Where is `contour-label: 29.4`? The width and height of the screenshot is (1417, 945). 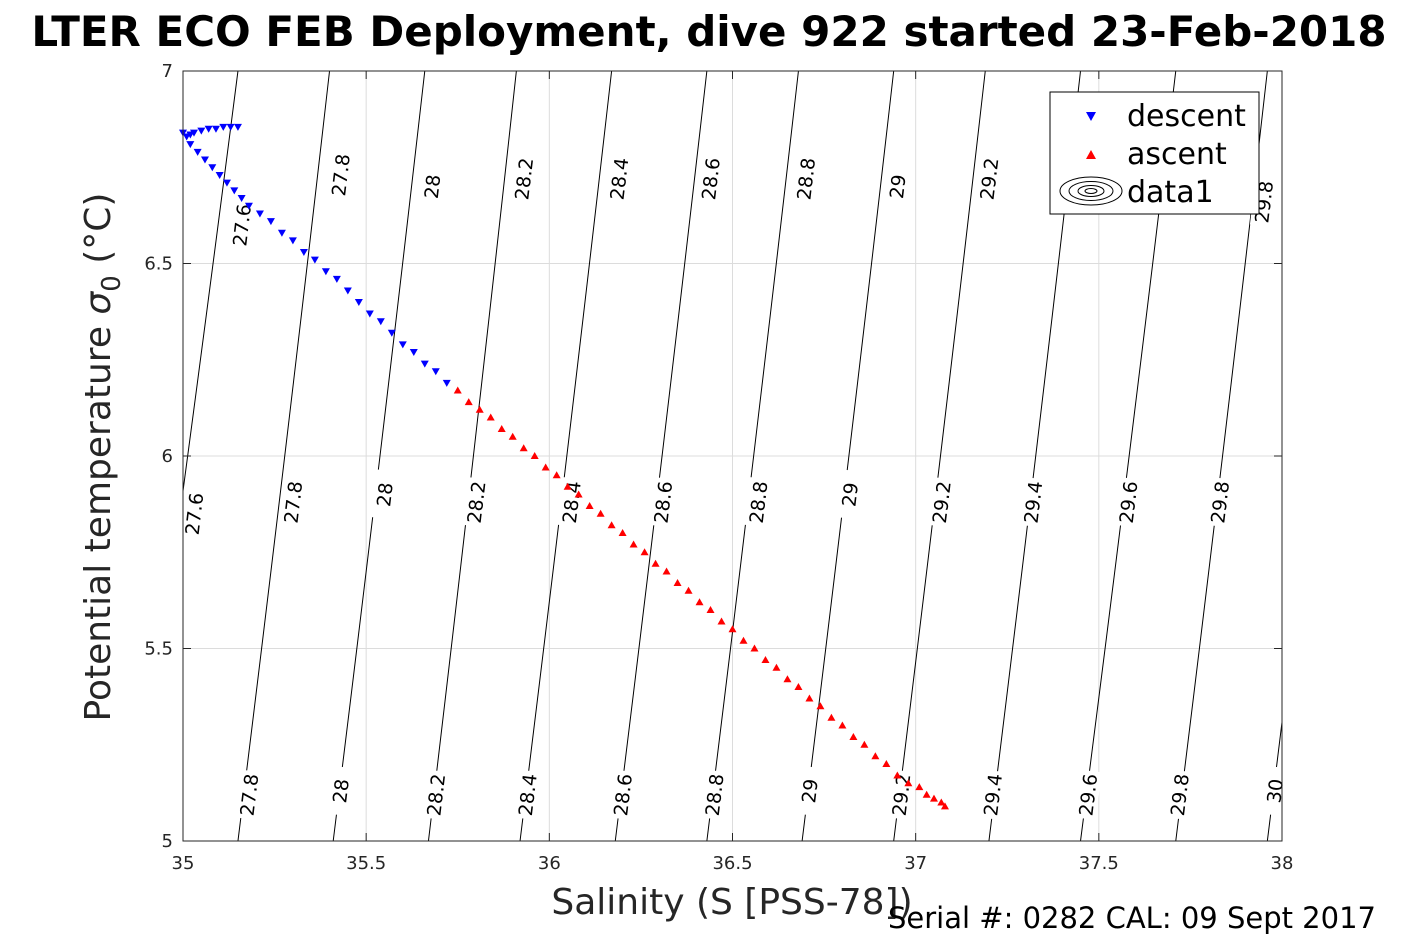 contour-label: 29.4 is located at coordinates (1033, 502).